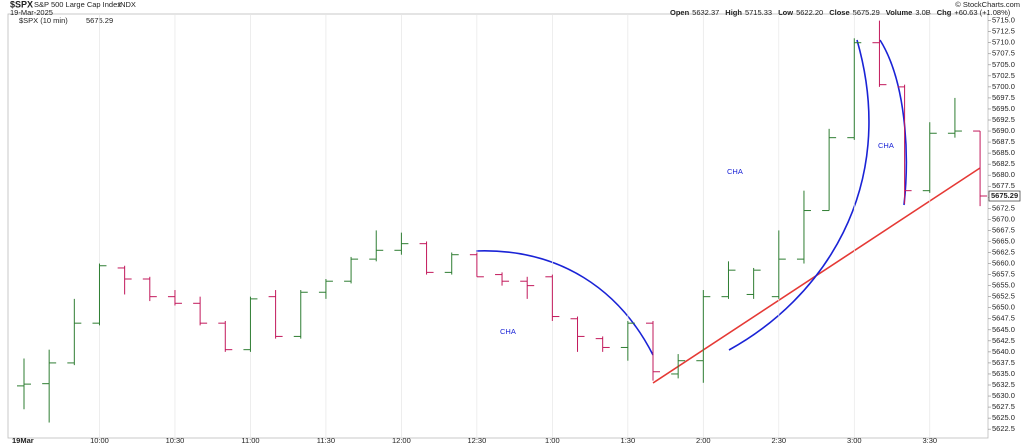  I want to click on x-tick-label: 12:30, so click(476, 440).